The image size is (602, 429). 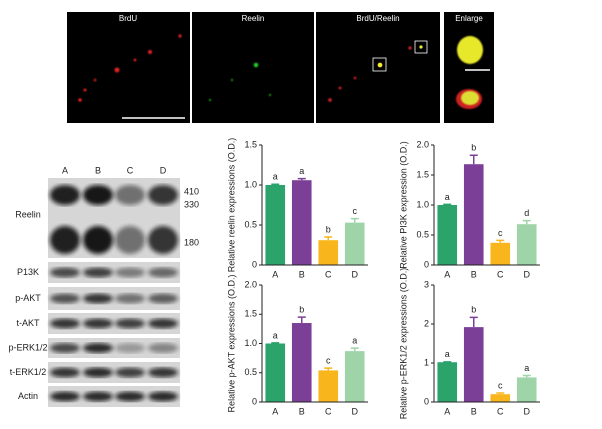 What do you see at coordinates (191, 191) in the screenshot?
I see `marker-label: 410` at bounding box center [191, 191].